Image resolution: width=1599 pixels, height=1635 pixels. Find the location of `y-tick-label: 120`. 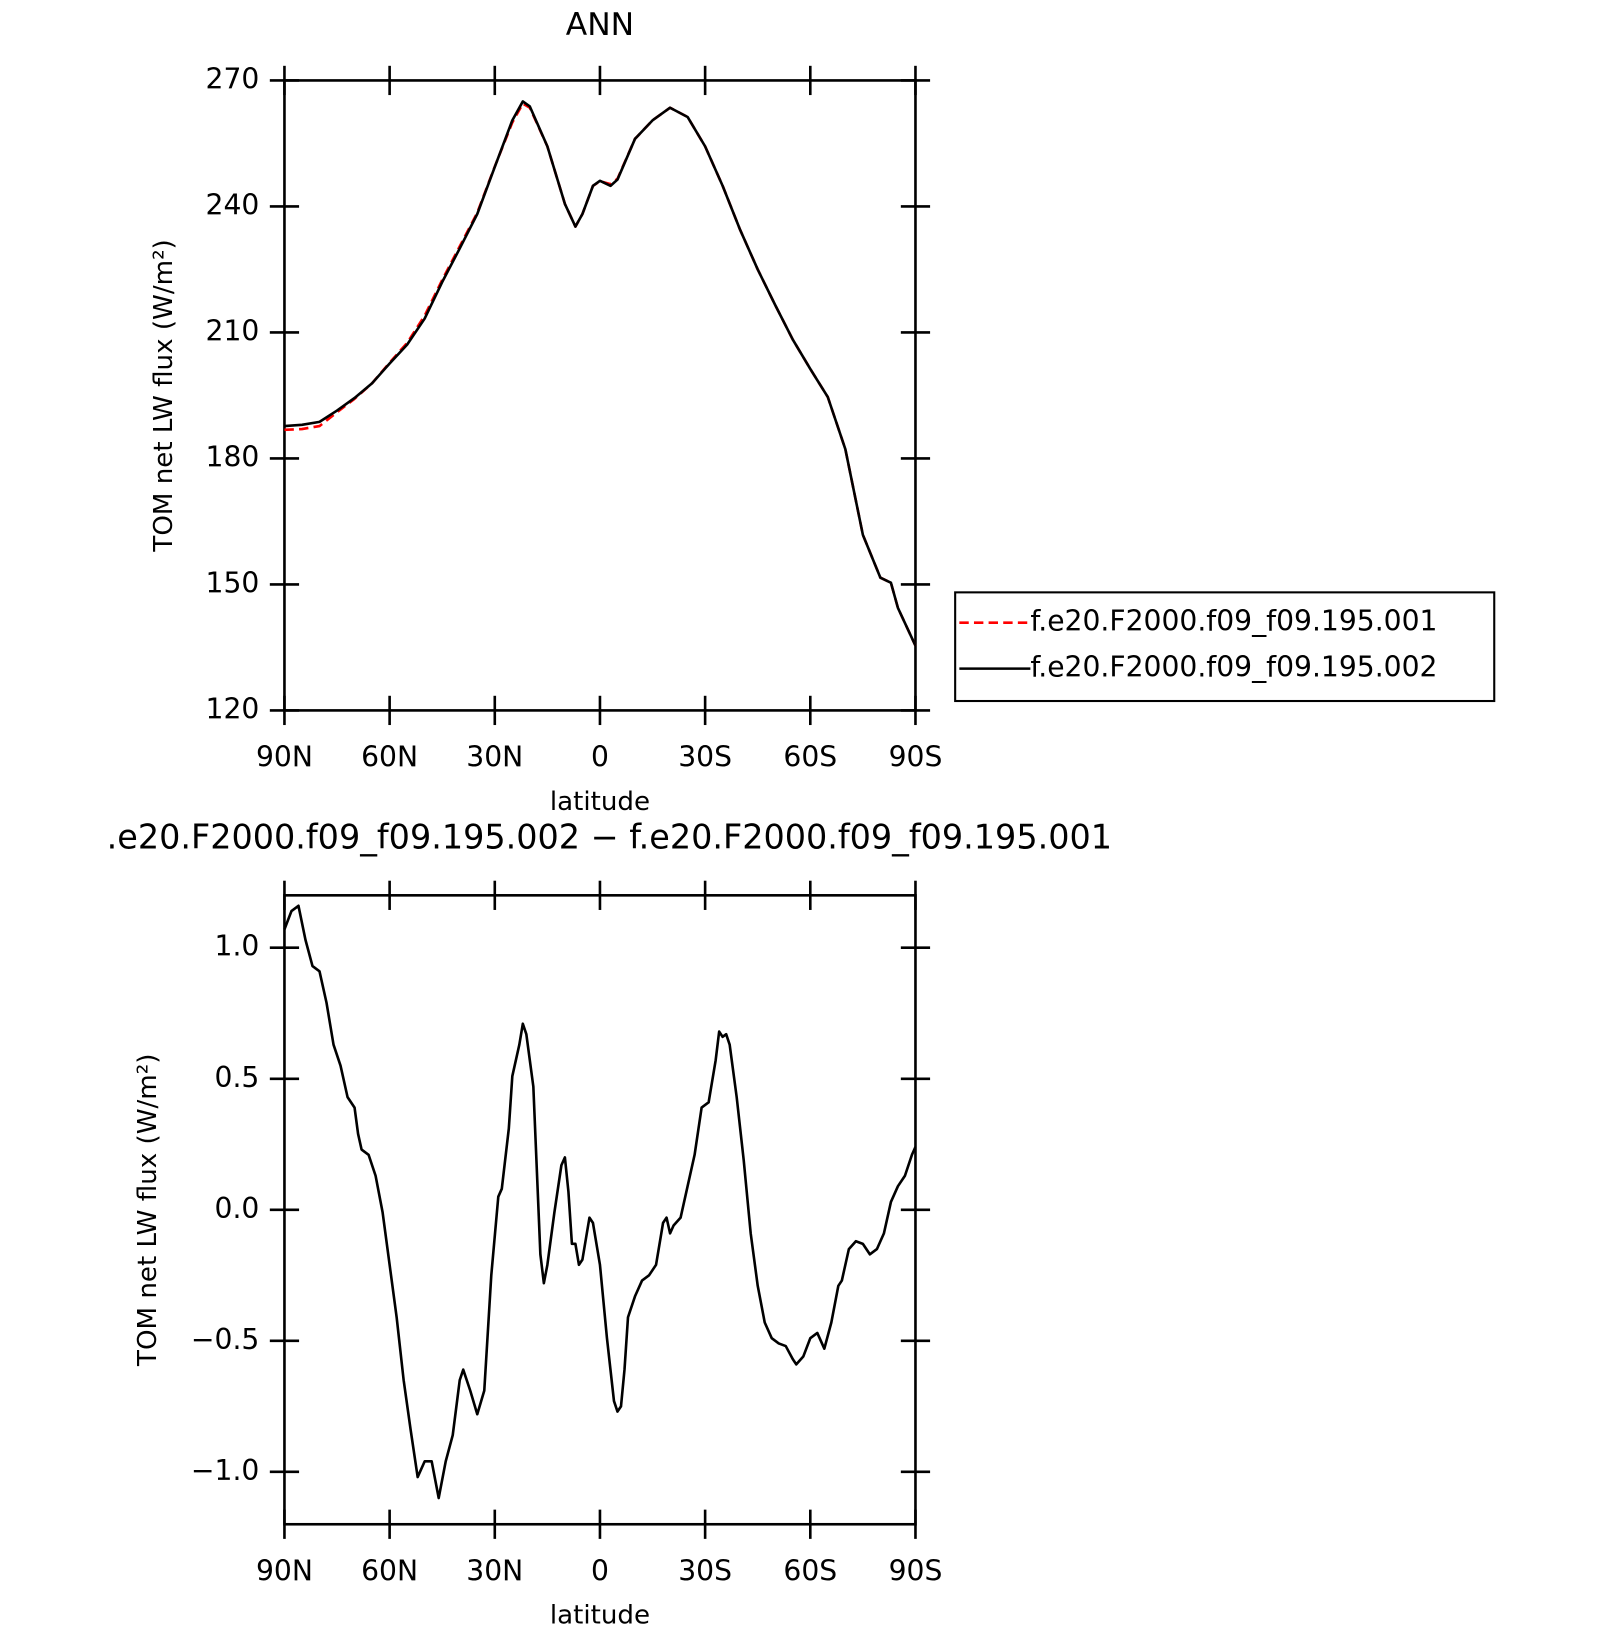

y-tick-label: 120 is located at coordinates (233, 708).